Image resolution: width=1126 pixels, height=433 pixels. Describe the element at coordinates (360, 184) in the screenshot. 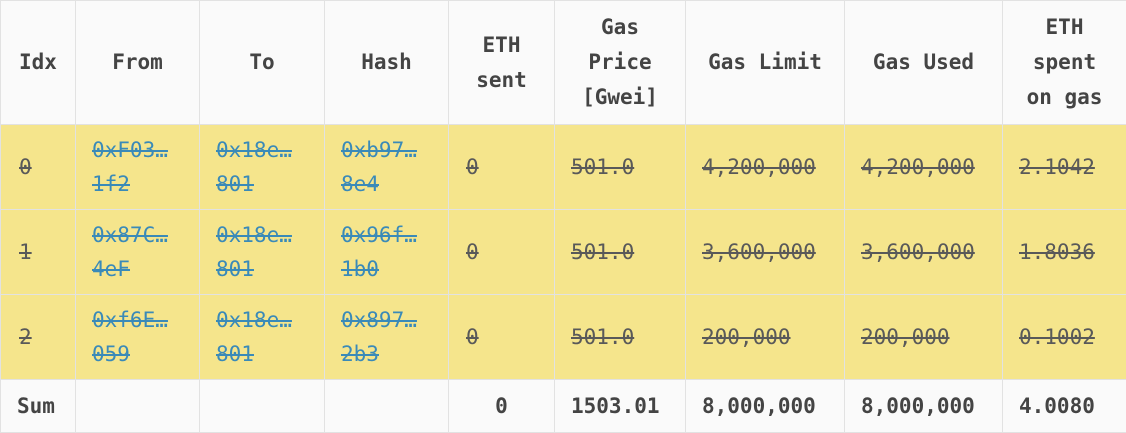

I see `link-line: 8e4` at that location.